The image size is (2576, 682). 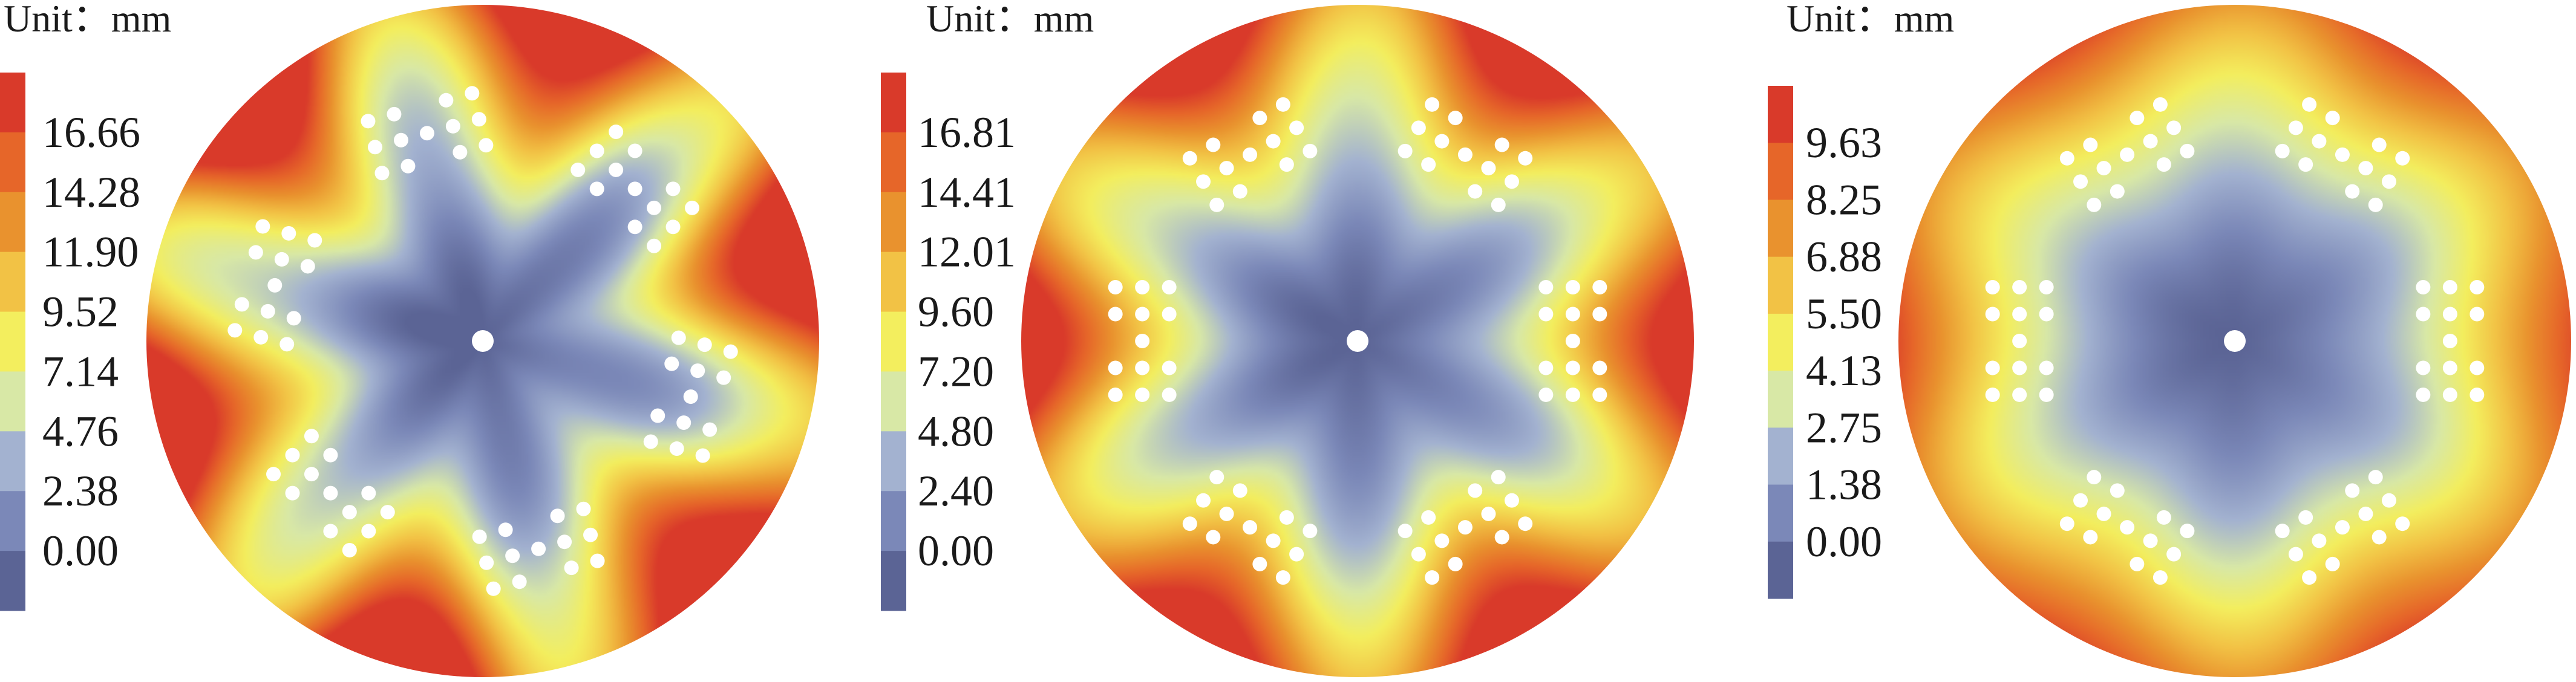 What do you see at coordinates (80, 431) in the screenshot?
I see `colorbar-tick-label: 4.76` at bounding box center [80, 431].